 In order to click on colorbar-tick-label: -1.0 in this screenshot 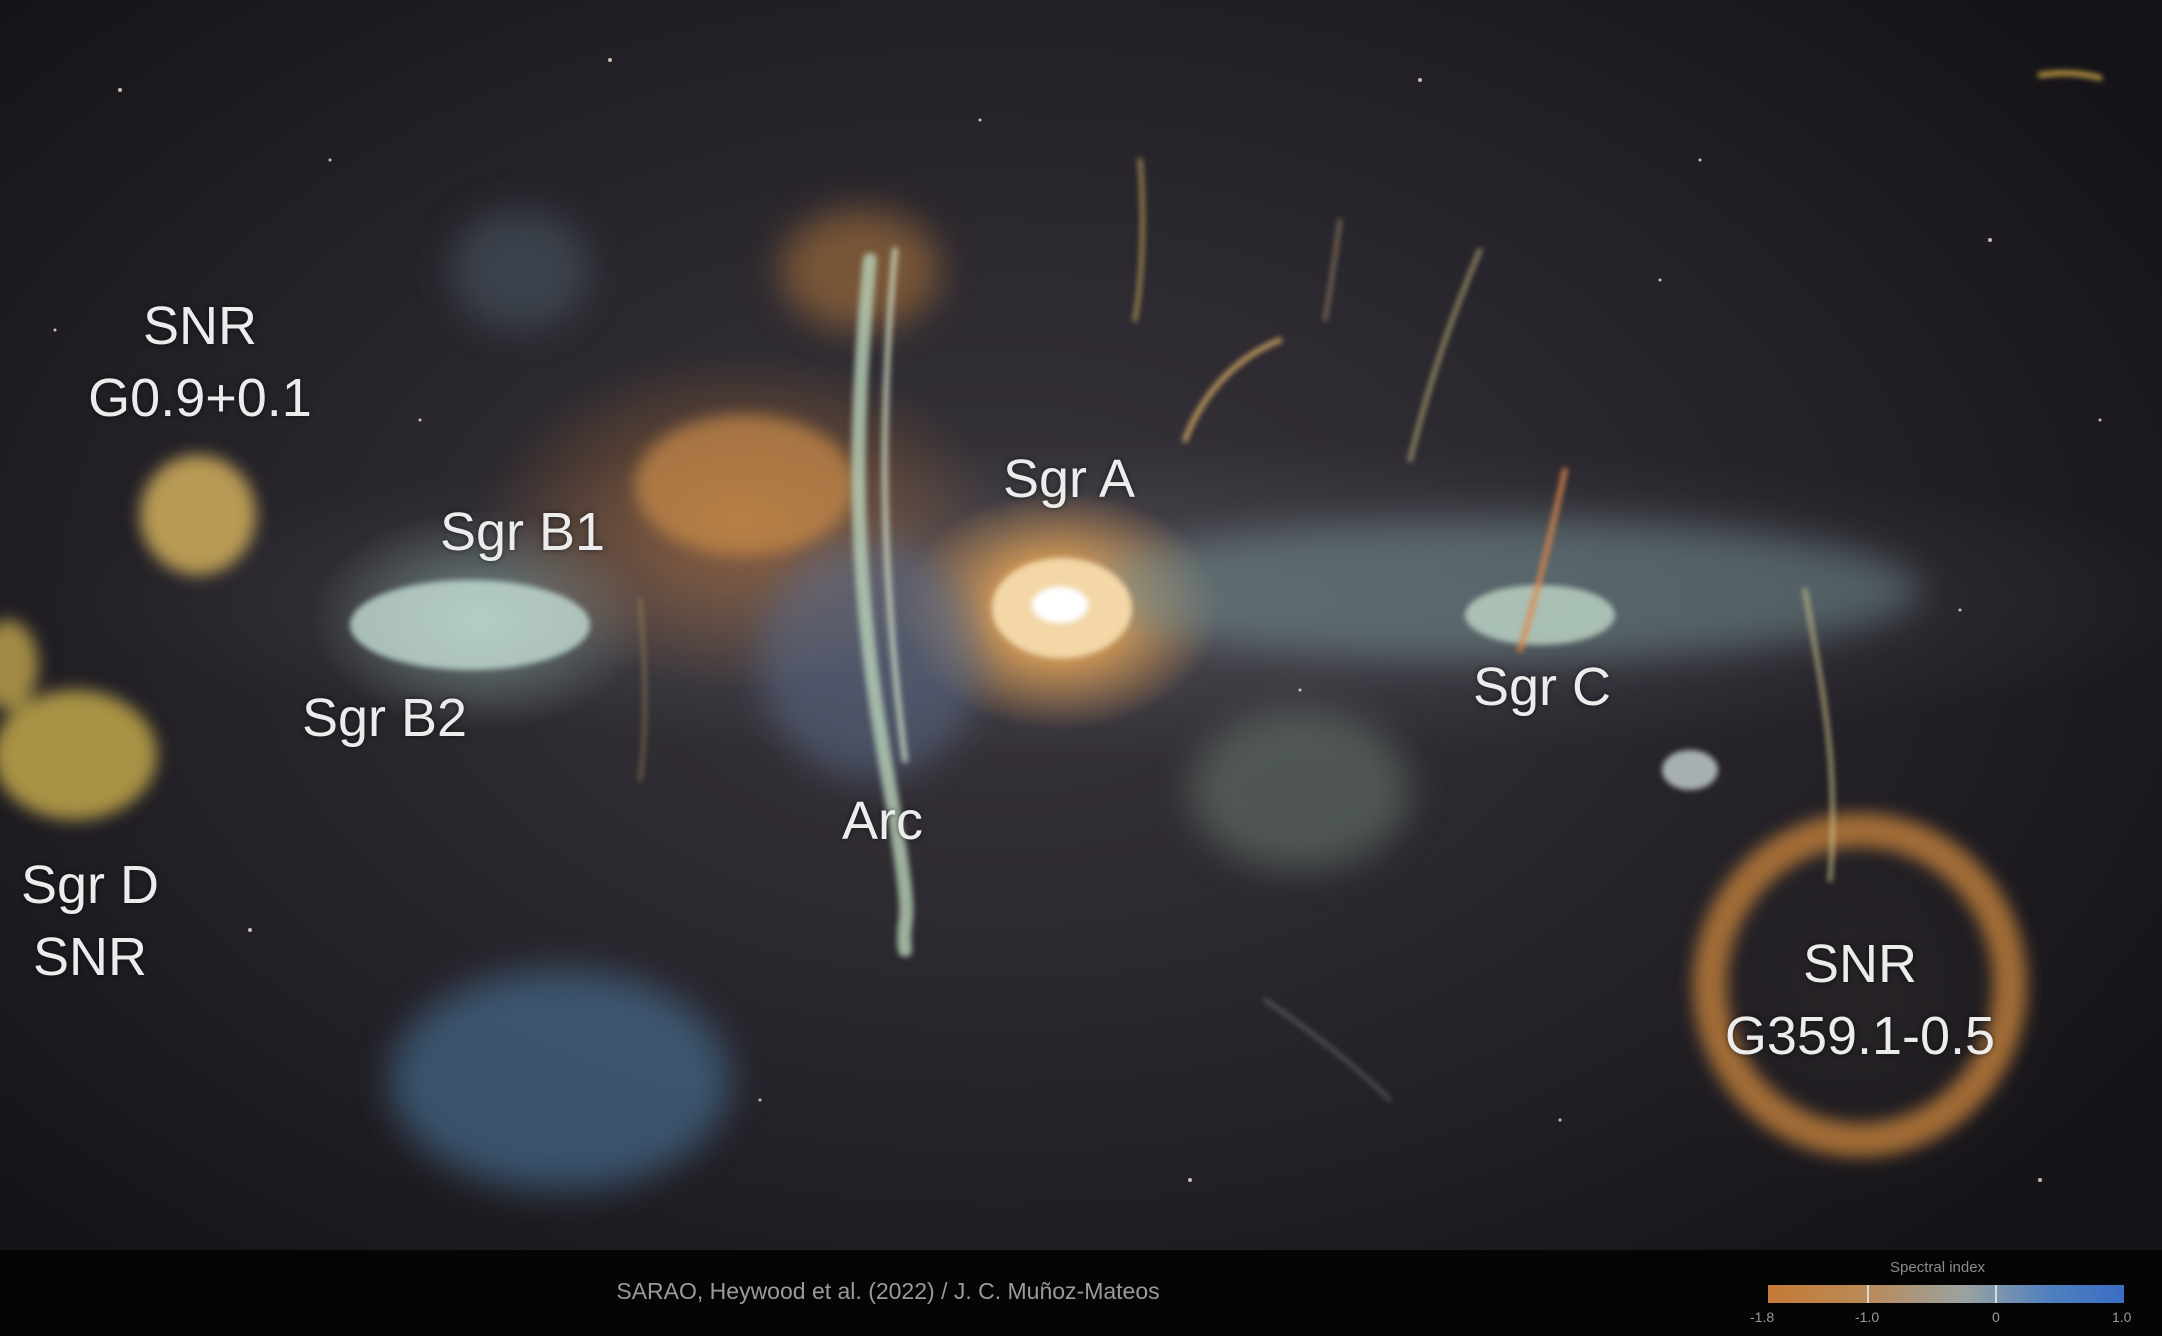, I will do `click(1867, 1317)`.